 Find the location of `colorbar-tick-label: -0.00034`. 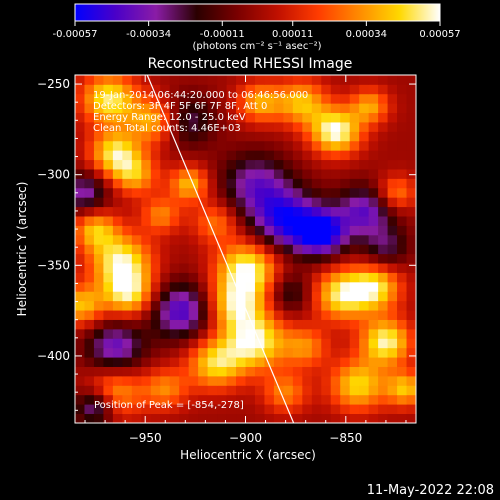

colorbar-tick-label: -0.00034 is located at coordinates (148, 34).